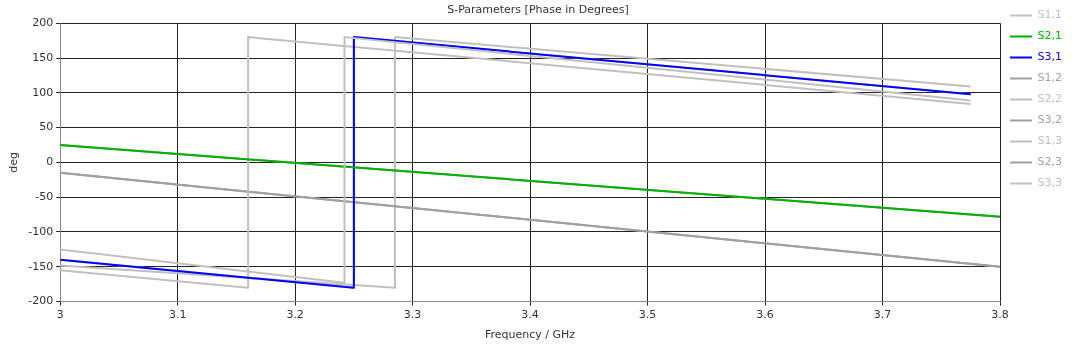 Image resolution: width=1080 pixels, height=348 pixels. I want to click on legend-label: S2,2, so click(1050, 99).